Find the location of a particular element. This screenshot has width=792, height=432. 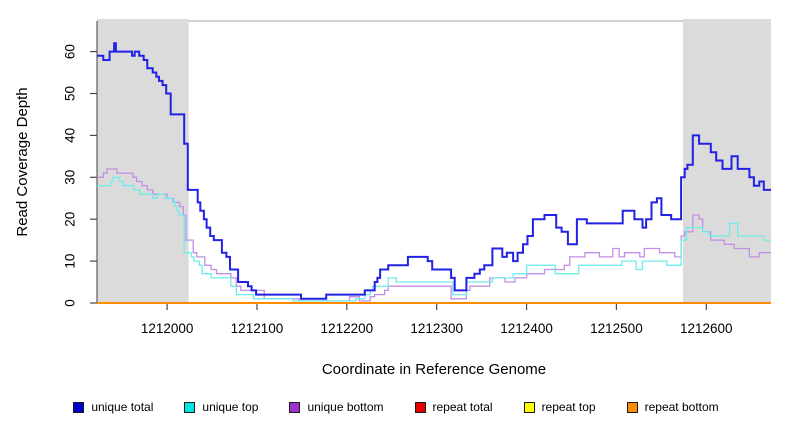

legend-label: unique total is located at coordinates (122, 407).